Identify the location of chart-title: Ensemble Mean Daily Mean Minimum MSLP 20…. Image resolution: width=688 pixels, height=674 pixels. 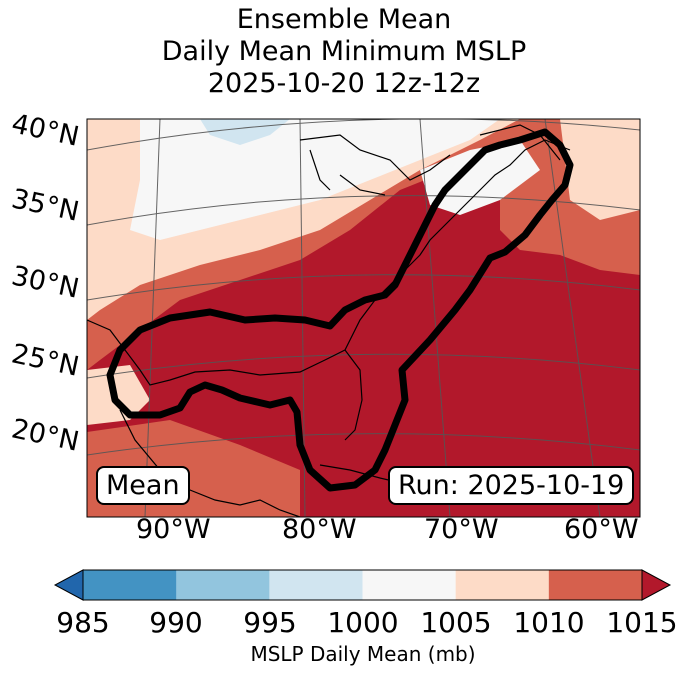
(344, 52).